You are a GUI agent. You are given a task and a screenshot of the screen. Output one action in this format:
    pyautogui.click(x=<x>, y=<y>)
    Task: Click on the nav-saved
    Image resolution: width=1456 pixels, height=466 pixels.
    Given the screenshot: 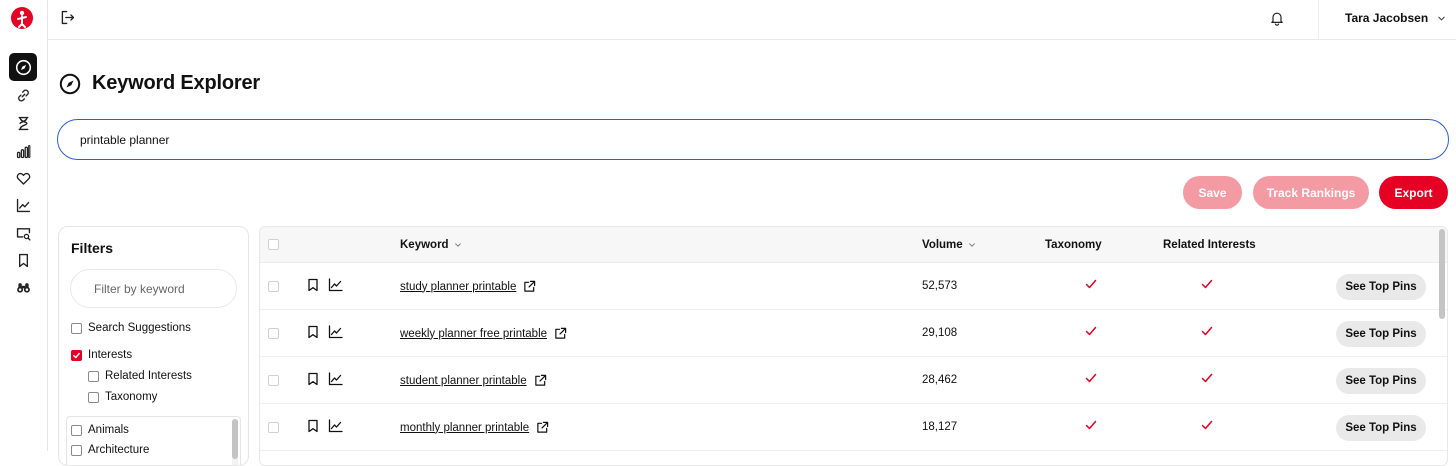 What is the action you would take?
    pyautogui.click(x=23, y=260)
    